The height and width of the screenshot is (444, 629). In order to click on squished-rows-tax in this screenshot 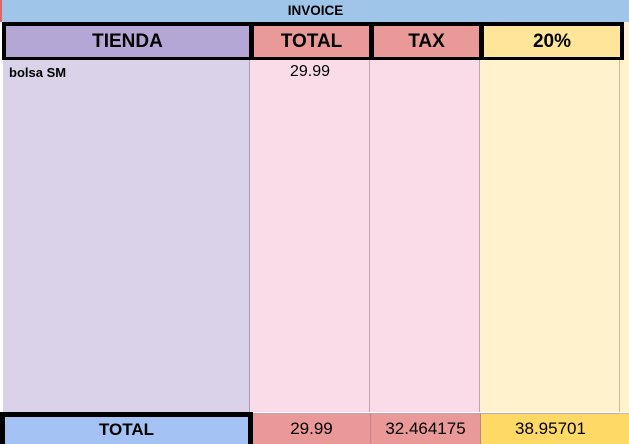, I will do `click(425, 398)`.